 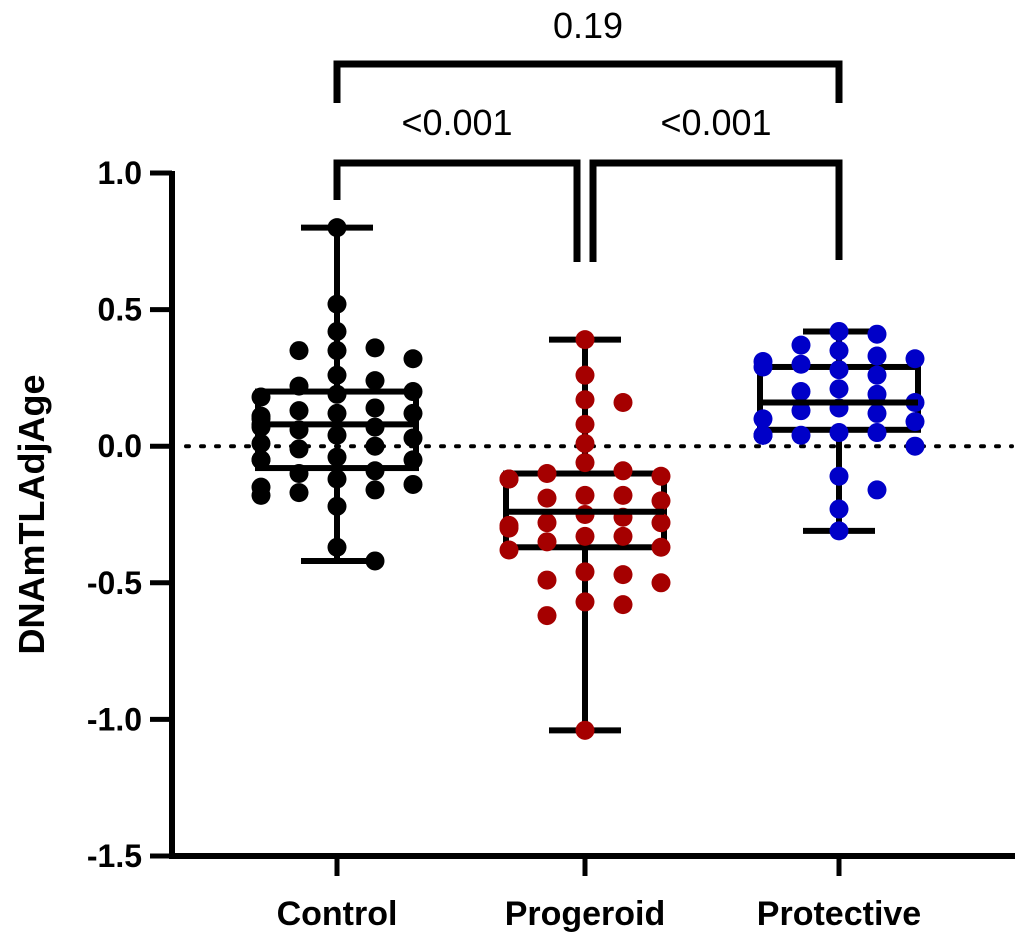 I want to click on p-value-label: 0.19, so click(x=588, y=25).